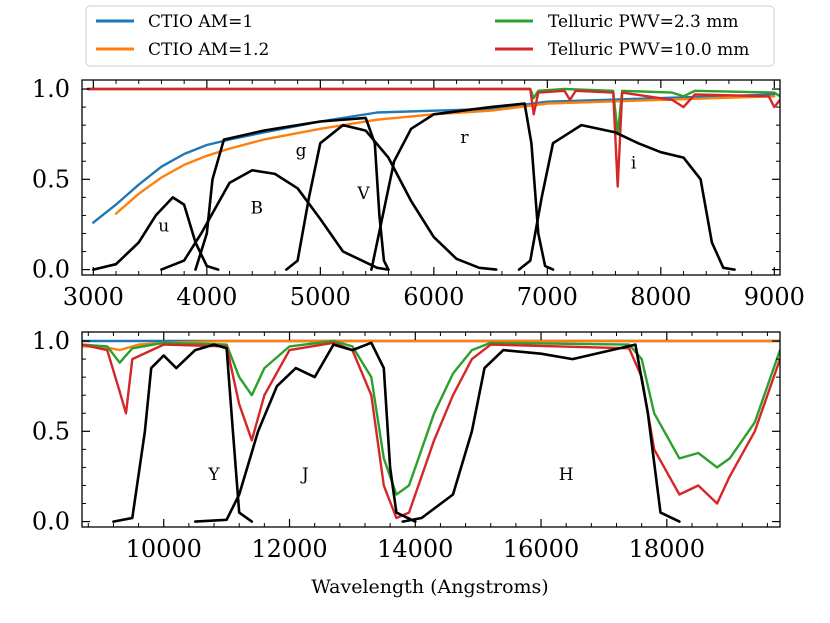 This screenshot has height=623, width=830. What do you see at coordinates (183, 433) in the screenshot?
I see `series-line-y` at bounding box center [183, 433].